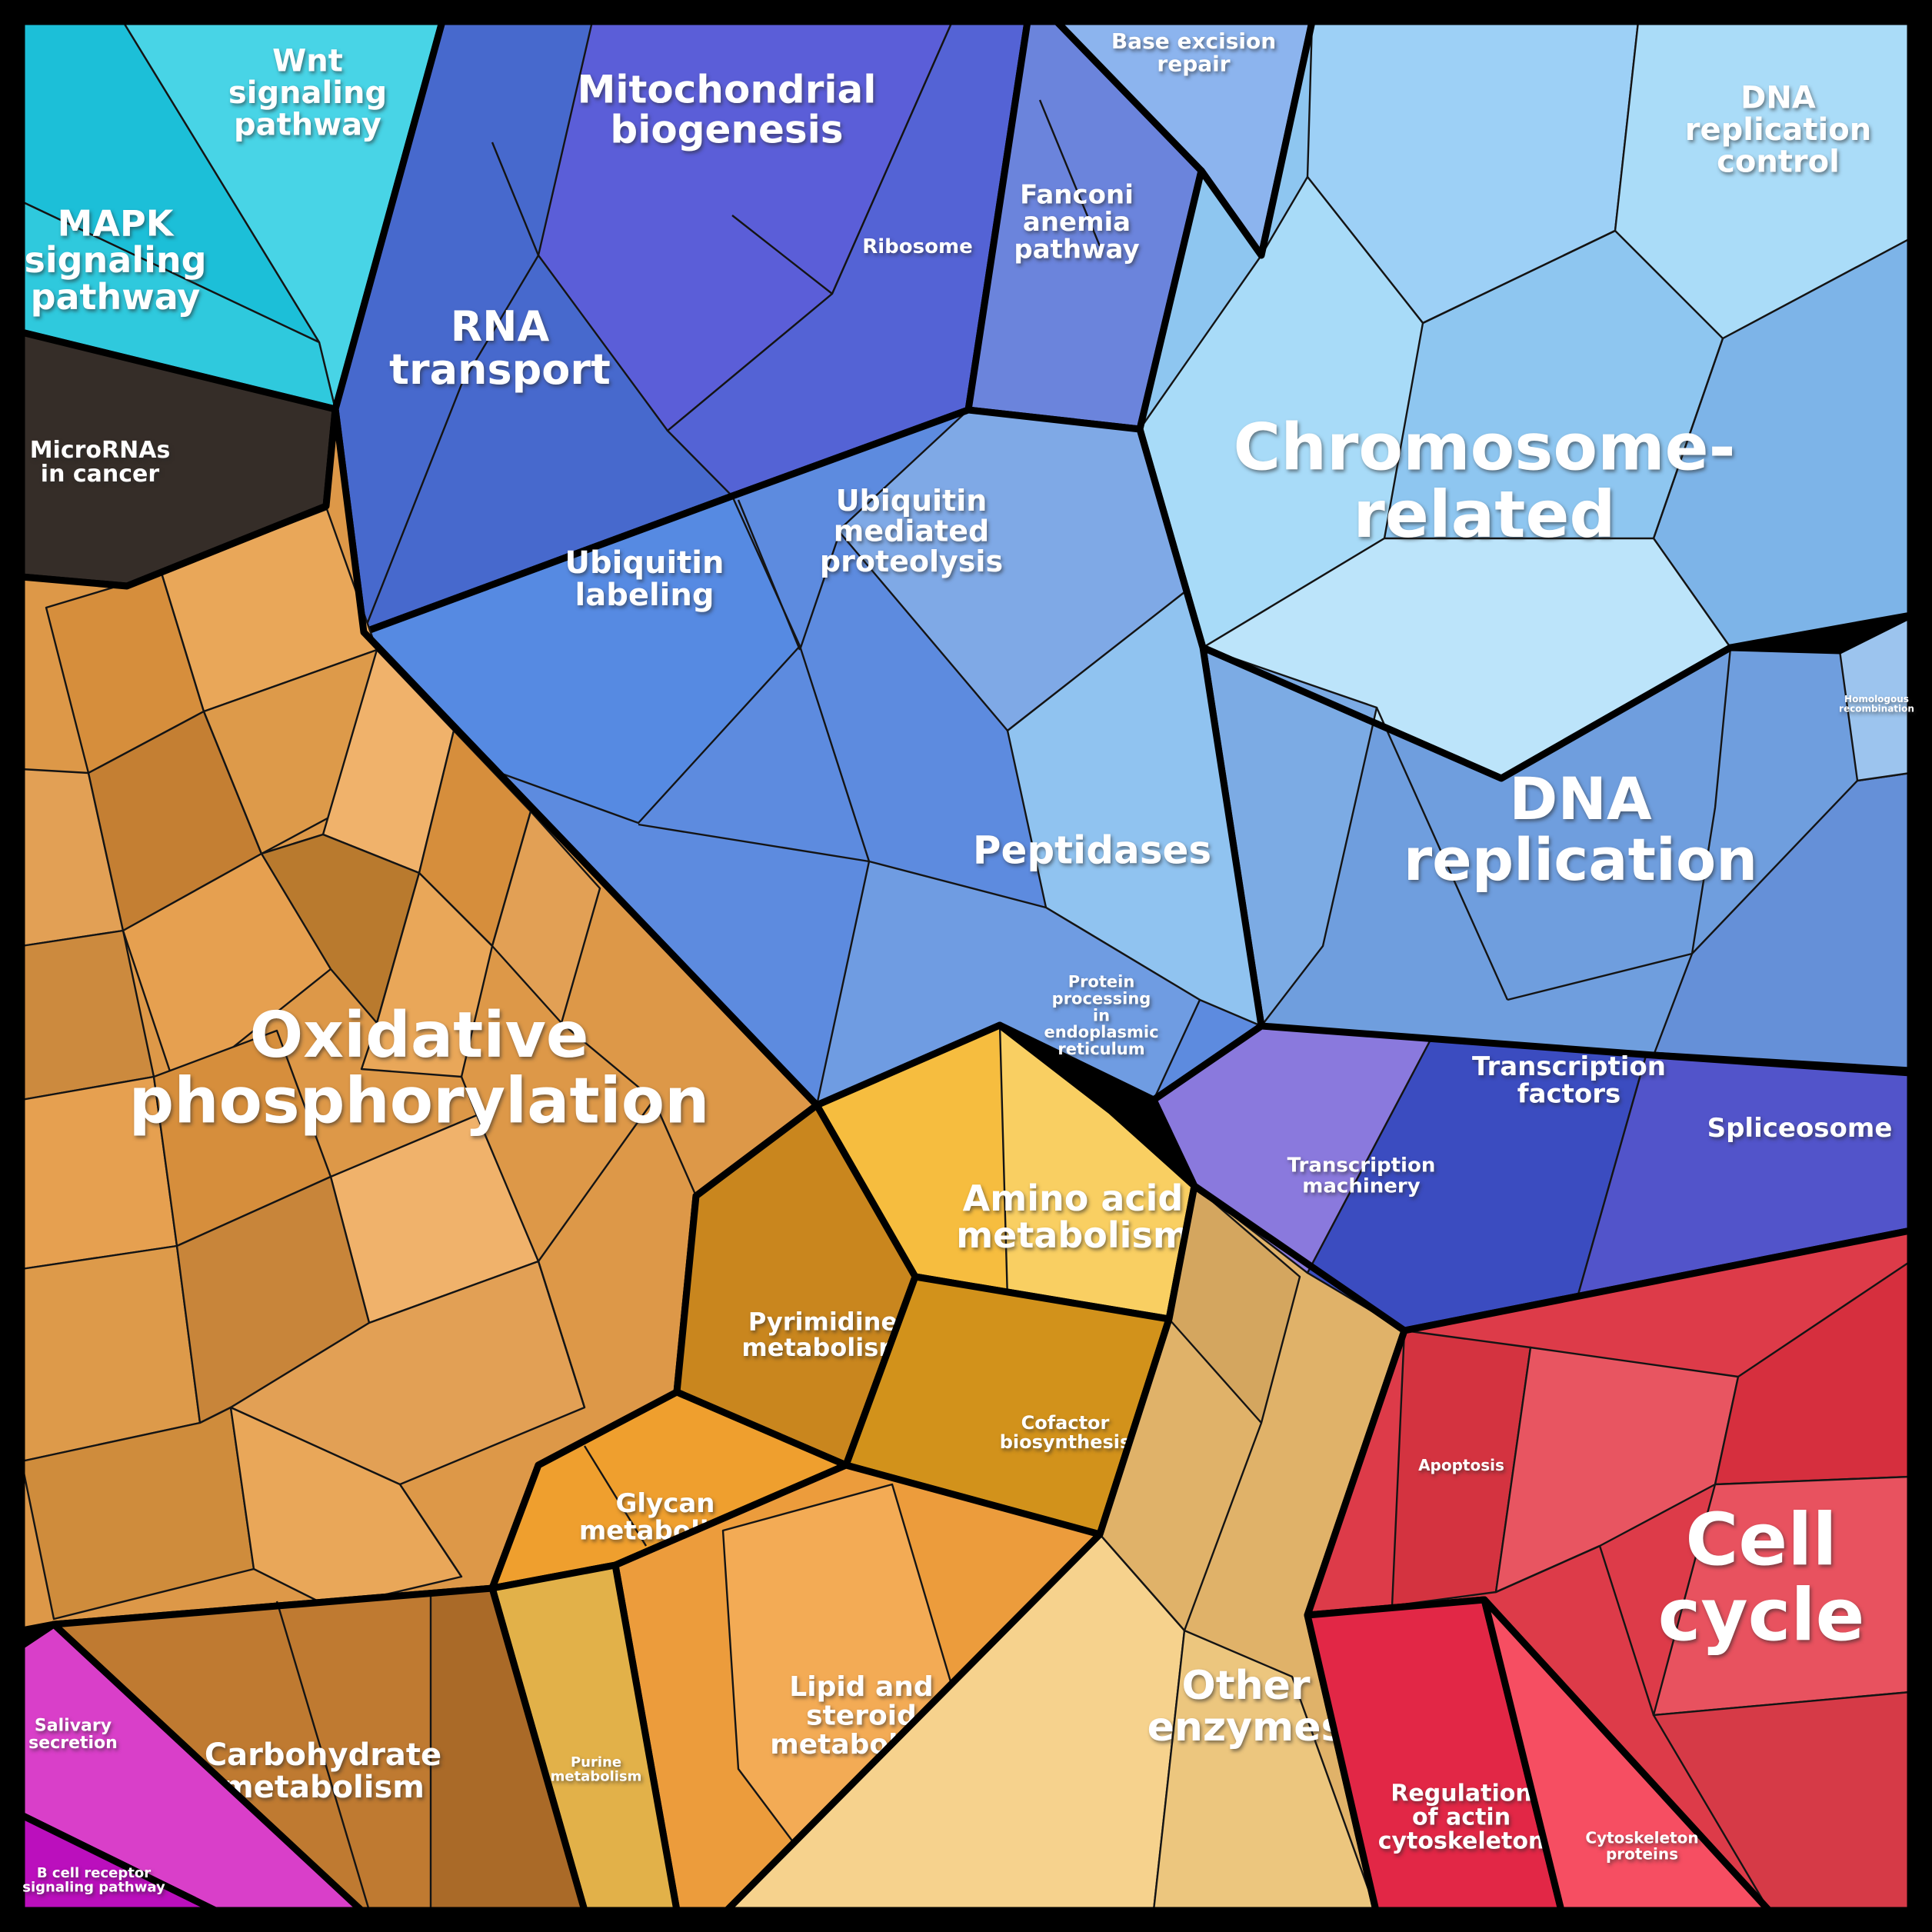 Image resolution: width=1932 pixels, height=1932 pixels. I want to click on fanconi-base, so click(1084, 225).